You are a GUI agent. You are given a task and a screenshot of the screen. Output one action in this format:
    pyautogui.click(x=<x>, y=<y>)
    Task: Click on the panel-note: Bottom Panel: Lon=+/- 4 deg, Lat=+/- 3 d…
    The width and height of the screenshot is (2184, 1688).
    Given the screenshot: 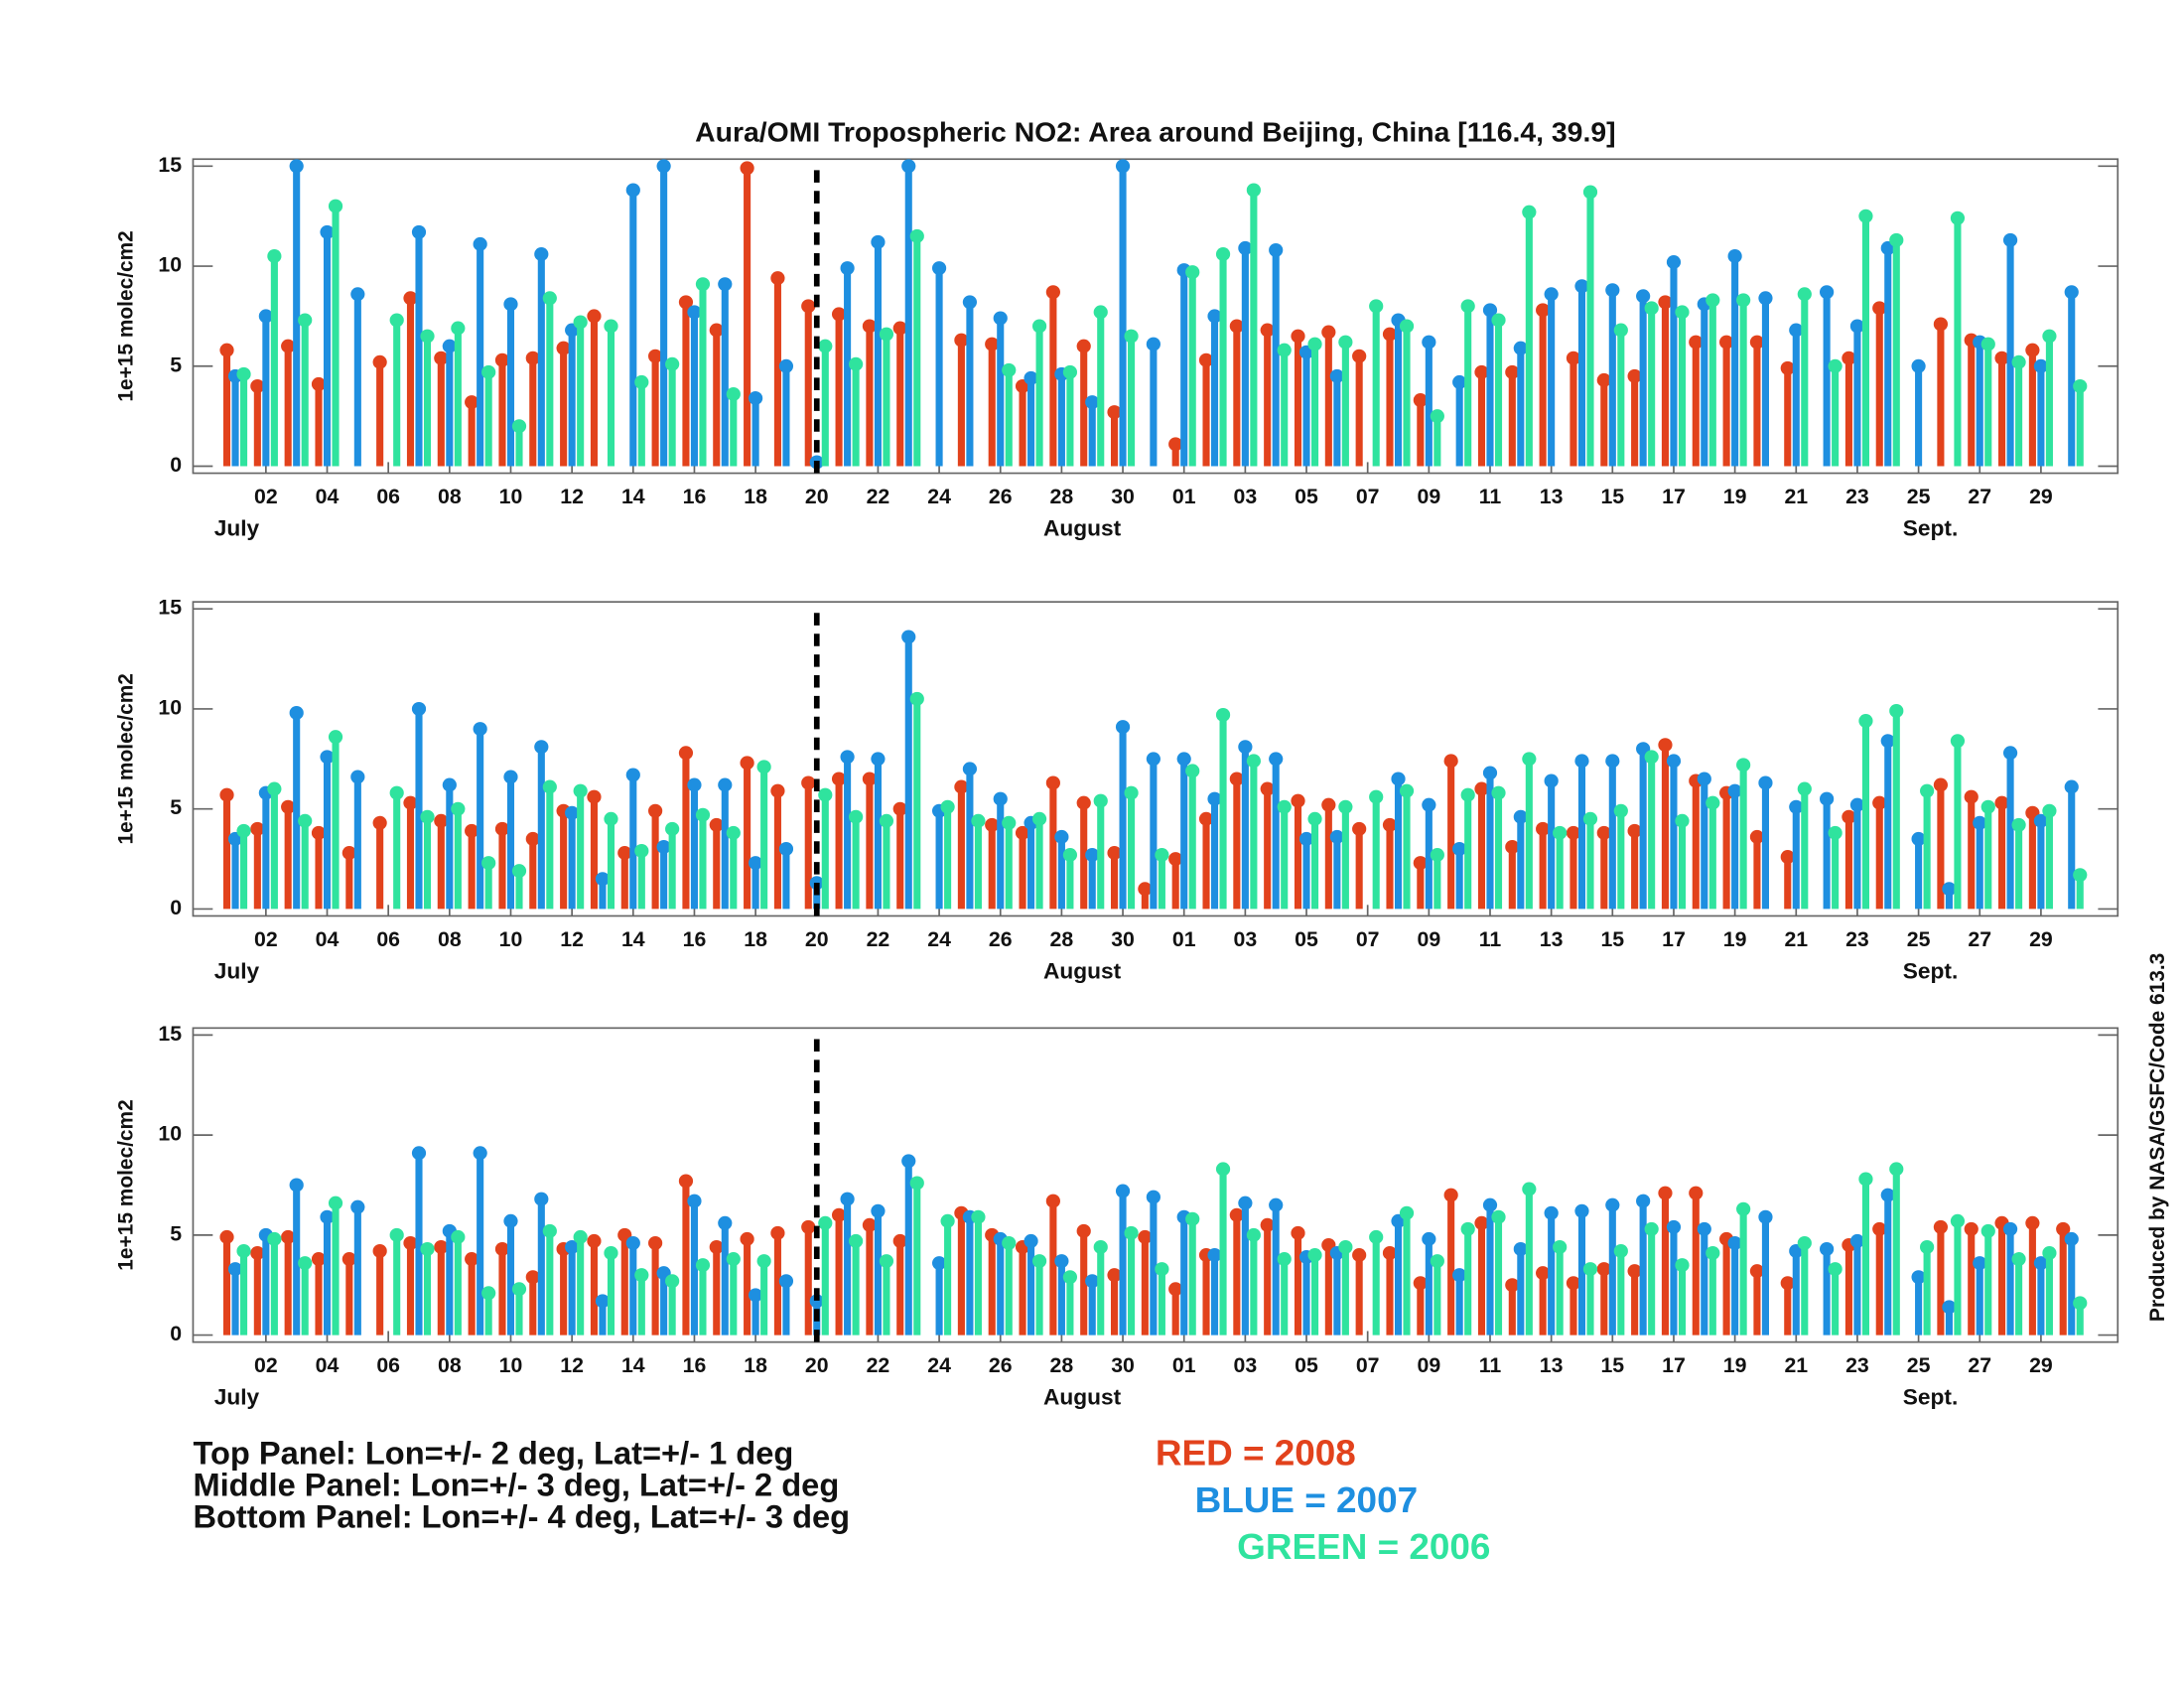 What is the action you would take?
    pyautogui.click(x=521, y=1517)
    